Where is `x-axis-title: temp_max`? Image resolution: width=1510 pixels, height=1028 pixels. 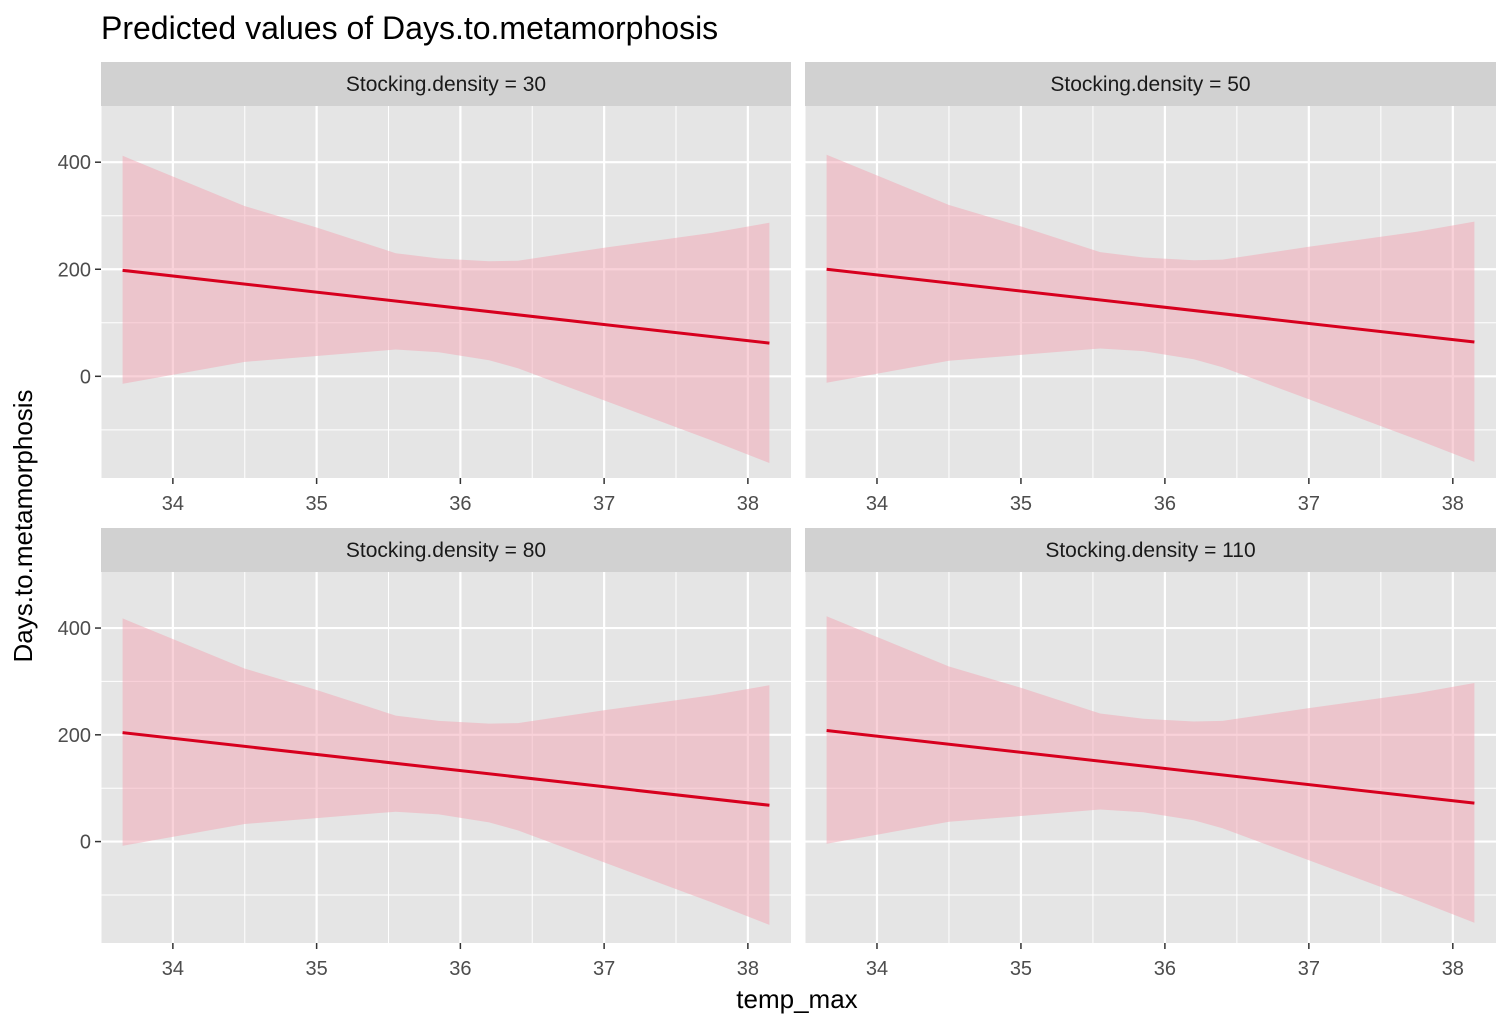 x-axis-title: temp_max is located at coordinates (796, 999).